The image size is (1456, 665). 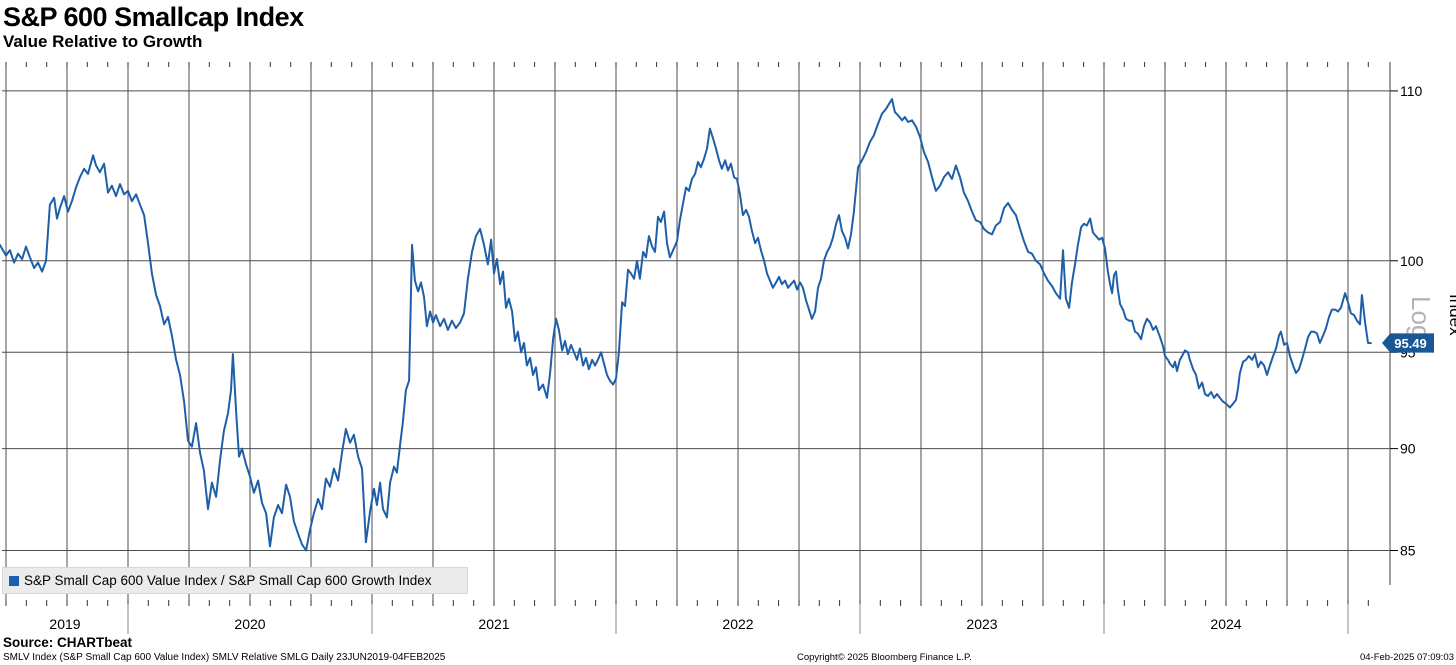 I want to click on source-label: Source: CHARTbeat, so click(x=68, y=642).